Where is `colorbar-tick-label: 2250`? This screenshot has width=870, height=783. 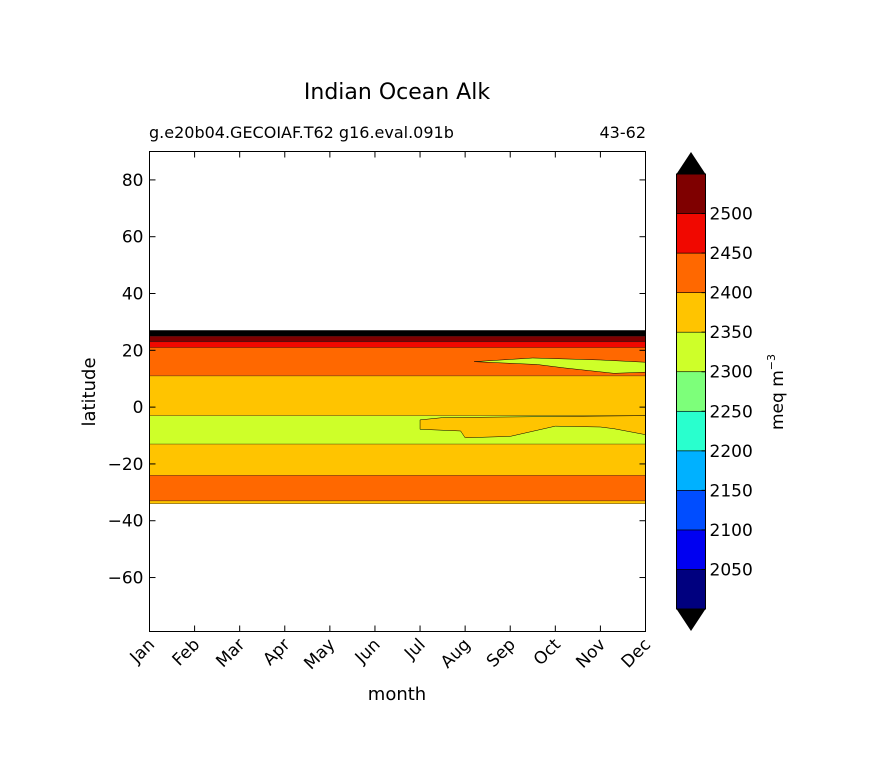
colorbar-tick-label: 2250 is located at coordinates (731, 412).